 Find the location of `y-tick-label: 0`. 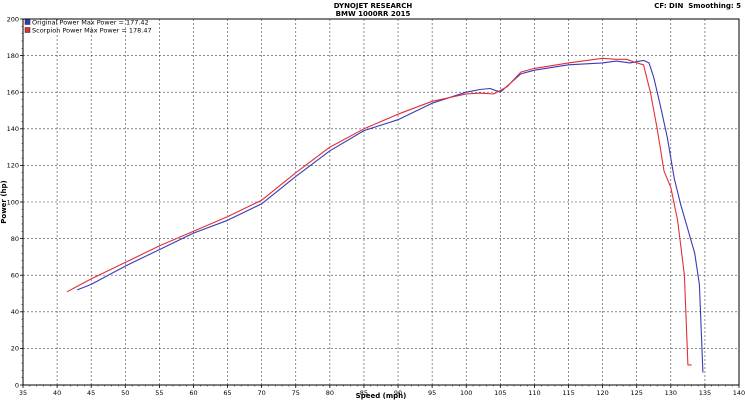

y-tick-label: 0 is located at coordinates (17, 385).